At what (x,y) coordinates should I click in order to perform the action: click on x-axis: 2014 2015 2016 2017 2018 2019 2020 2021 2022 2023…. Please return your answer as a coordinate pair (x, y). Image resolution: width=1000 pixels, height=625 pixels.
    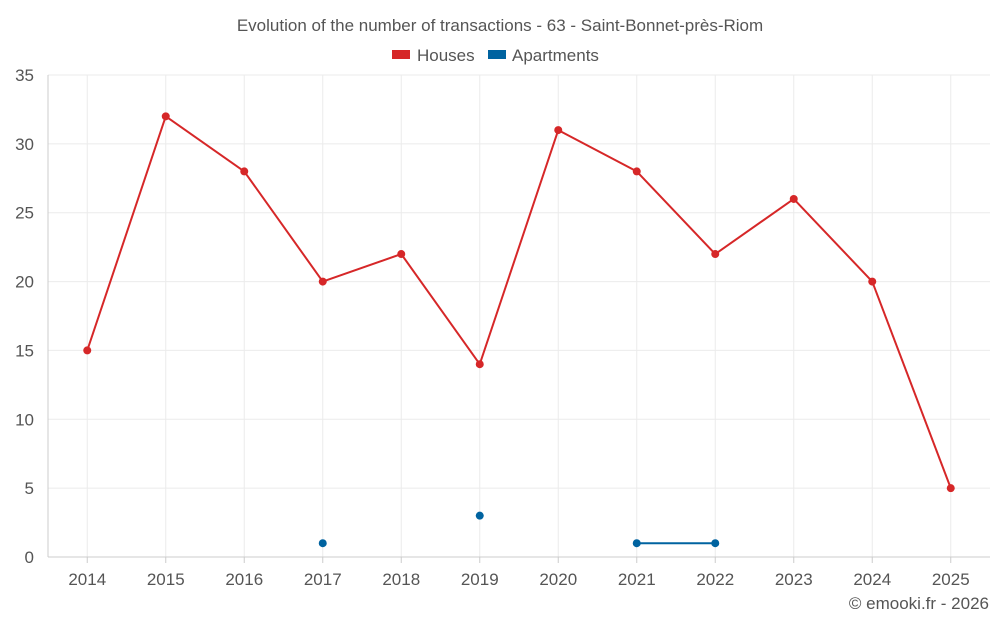
    Looking at the image, I should click on (519, 572).